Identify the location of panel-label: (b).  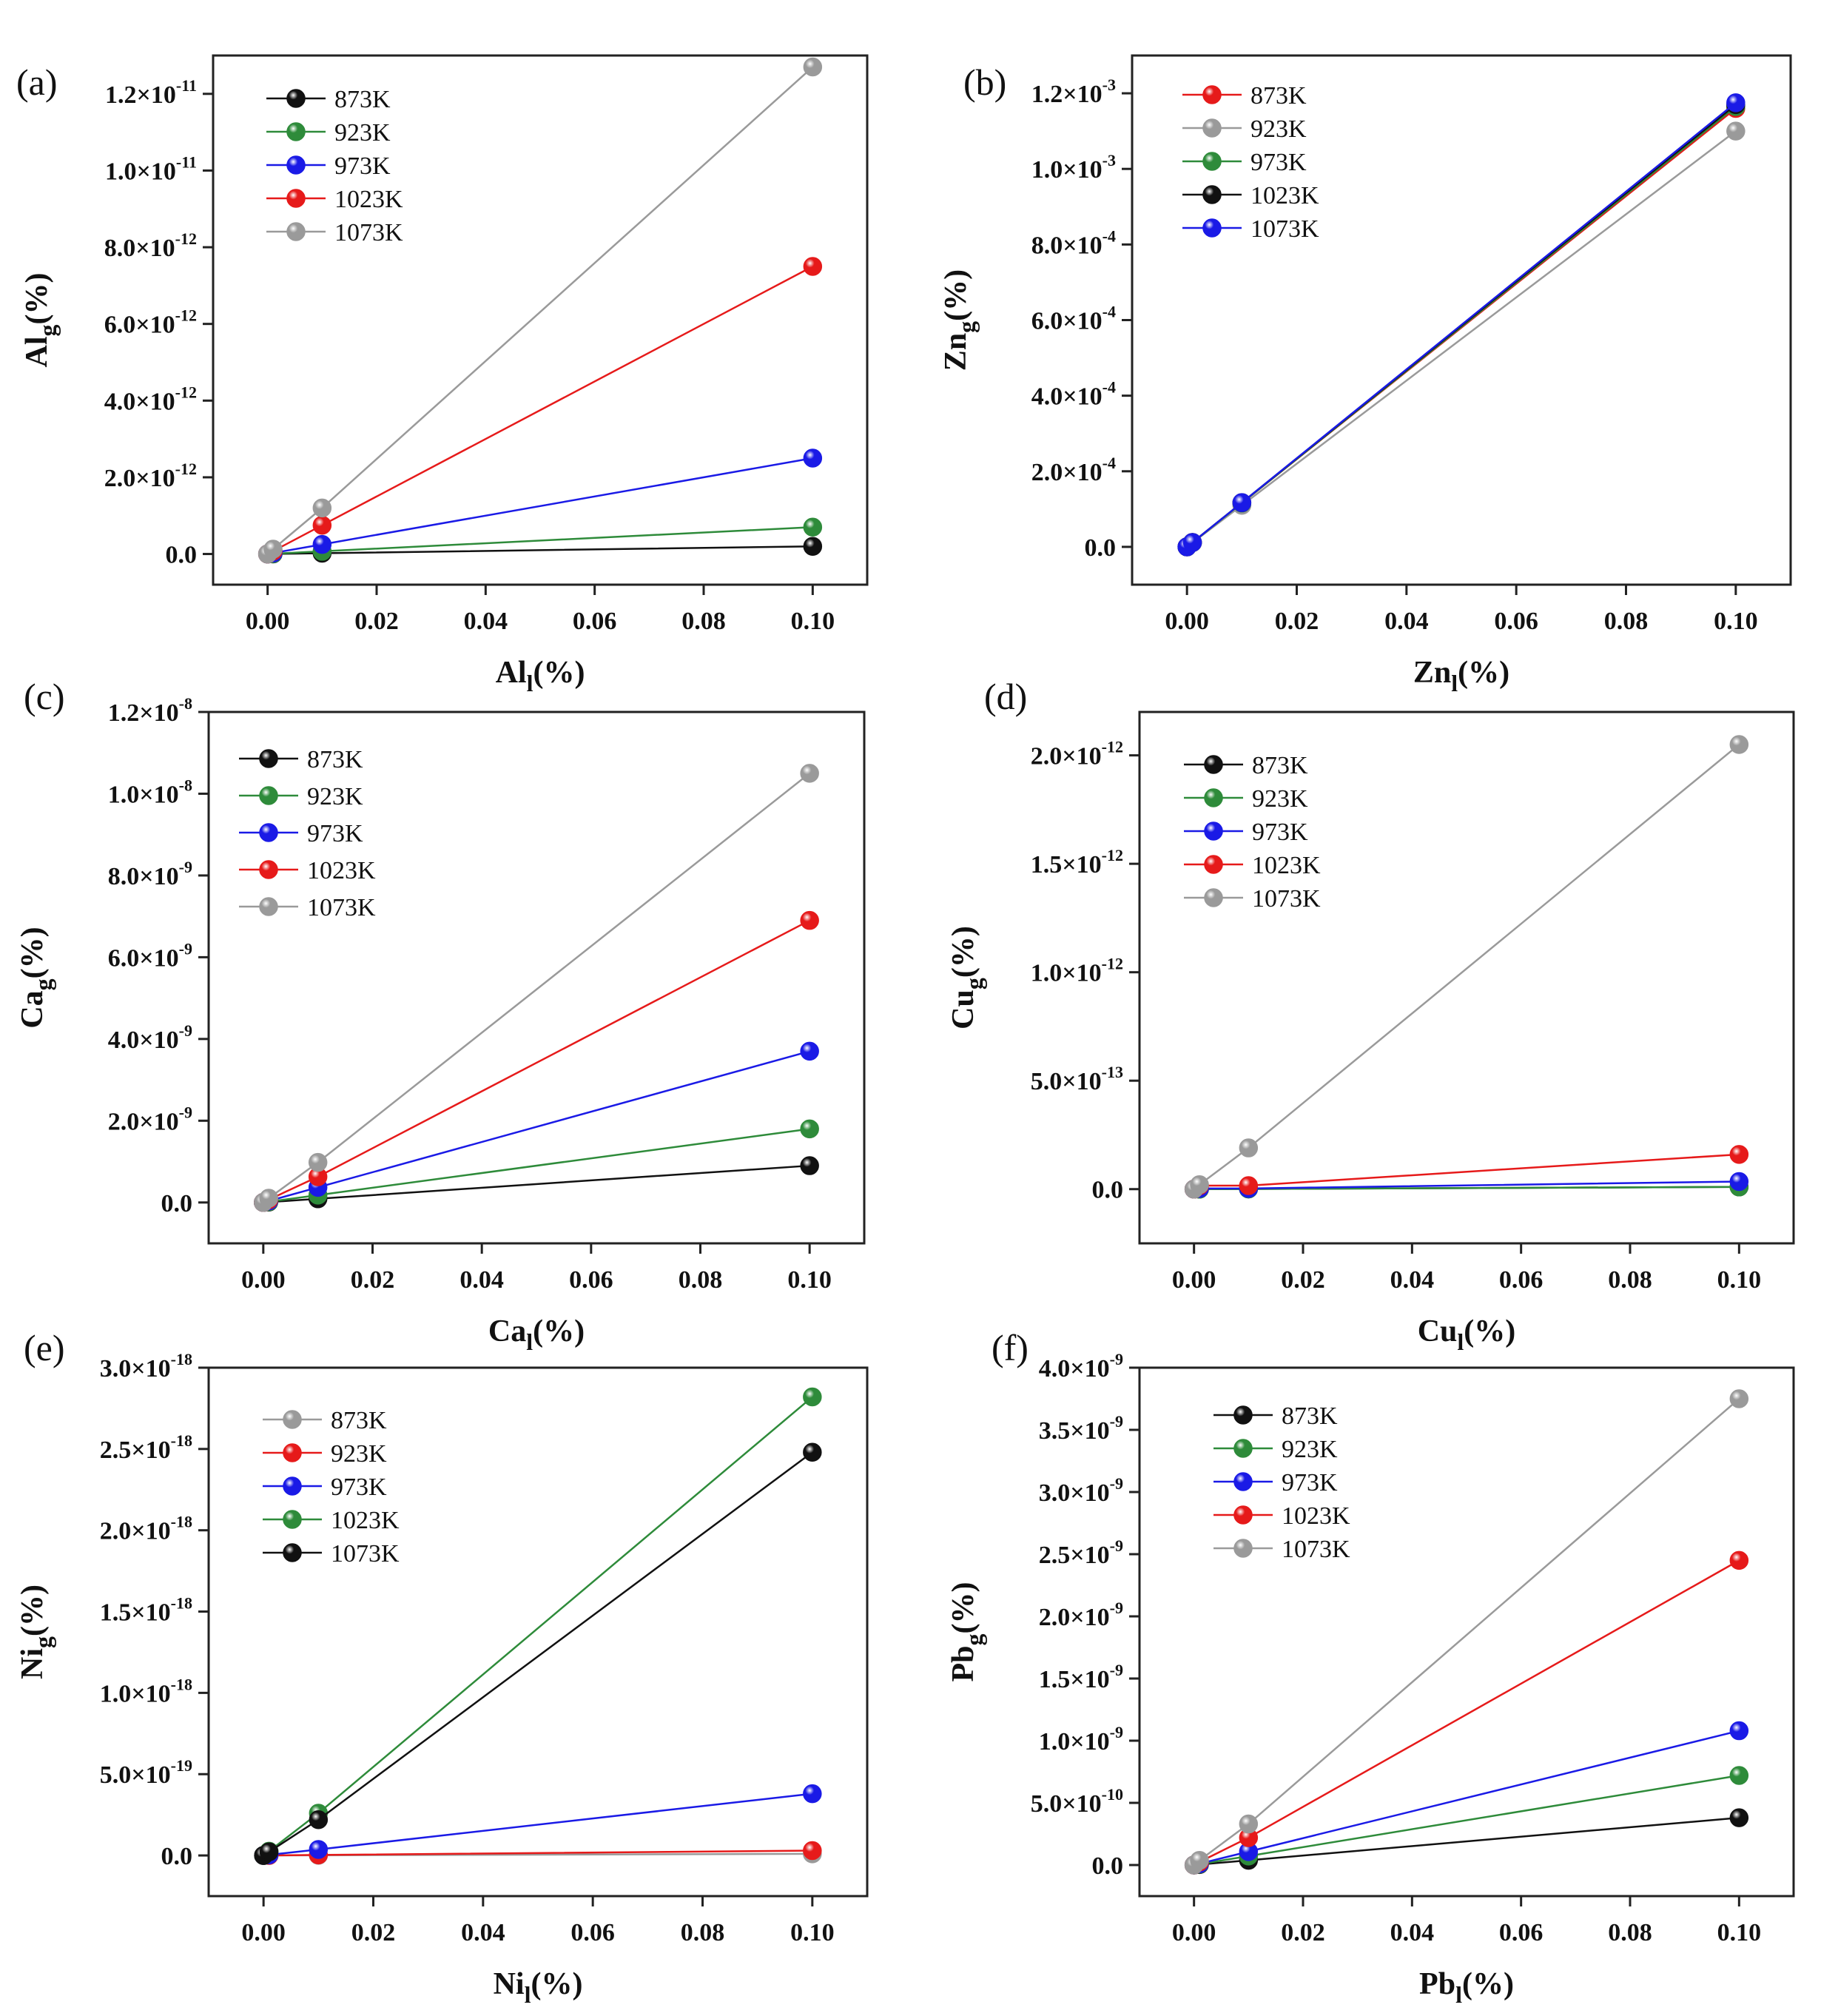
(984, 82).